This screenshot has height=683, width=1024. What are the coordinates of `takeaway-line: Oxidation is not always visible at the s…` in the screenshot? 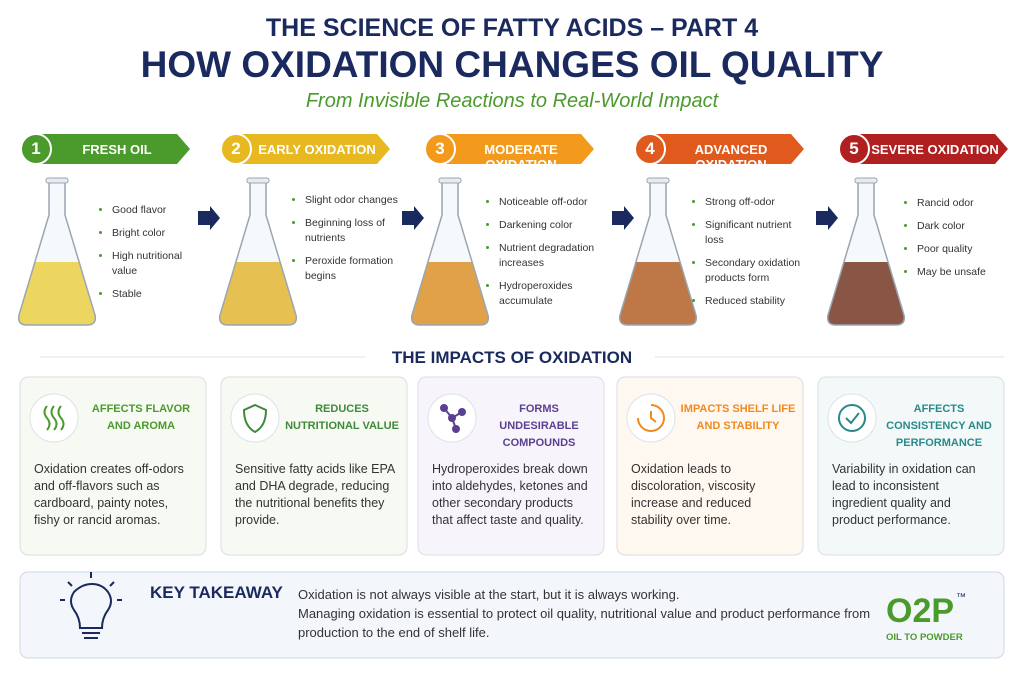 It's located at (489, 594).